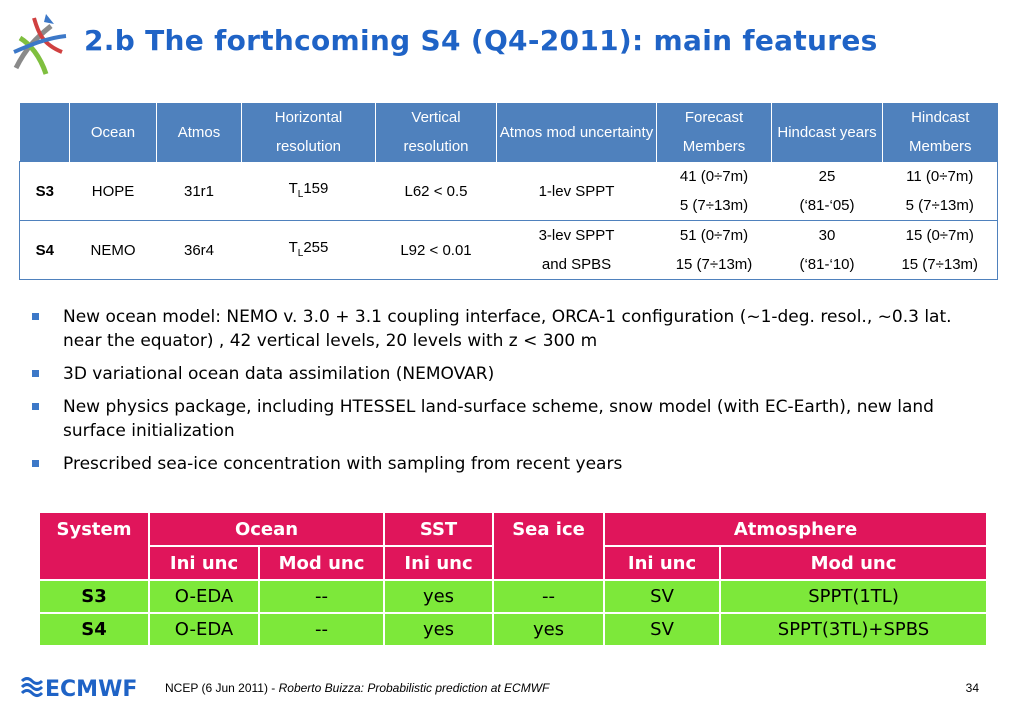  What do you see at coordinates (940, 235) in the screenshot?
I see `table-cell: 15 (0÷7m)` at bounding box center [940, 235].